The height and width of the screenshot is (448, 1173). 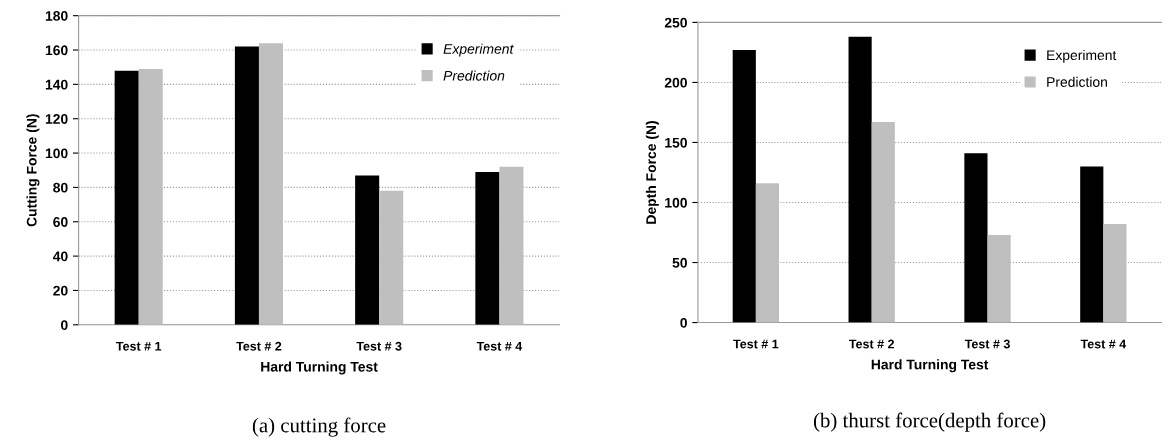 What do you see at coordinates (929, 422) in the screenshot?
I see `text: (b) thurst force(depth force)` at bounding box center [929, 422].